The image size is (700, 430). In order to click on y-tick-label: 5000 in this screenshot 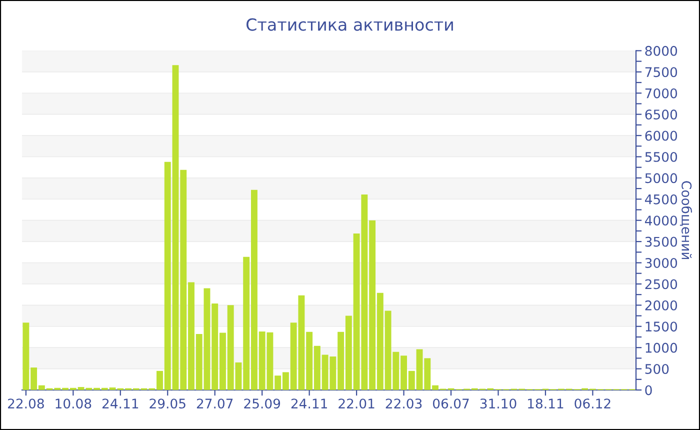, I will do `click(661, 178)`.